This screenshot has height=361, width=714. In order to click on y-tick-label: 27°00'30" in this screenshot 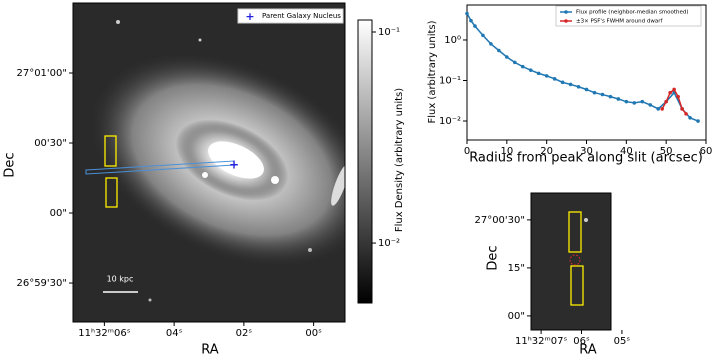, I will do `click(499, 220)`.